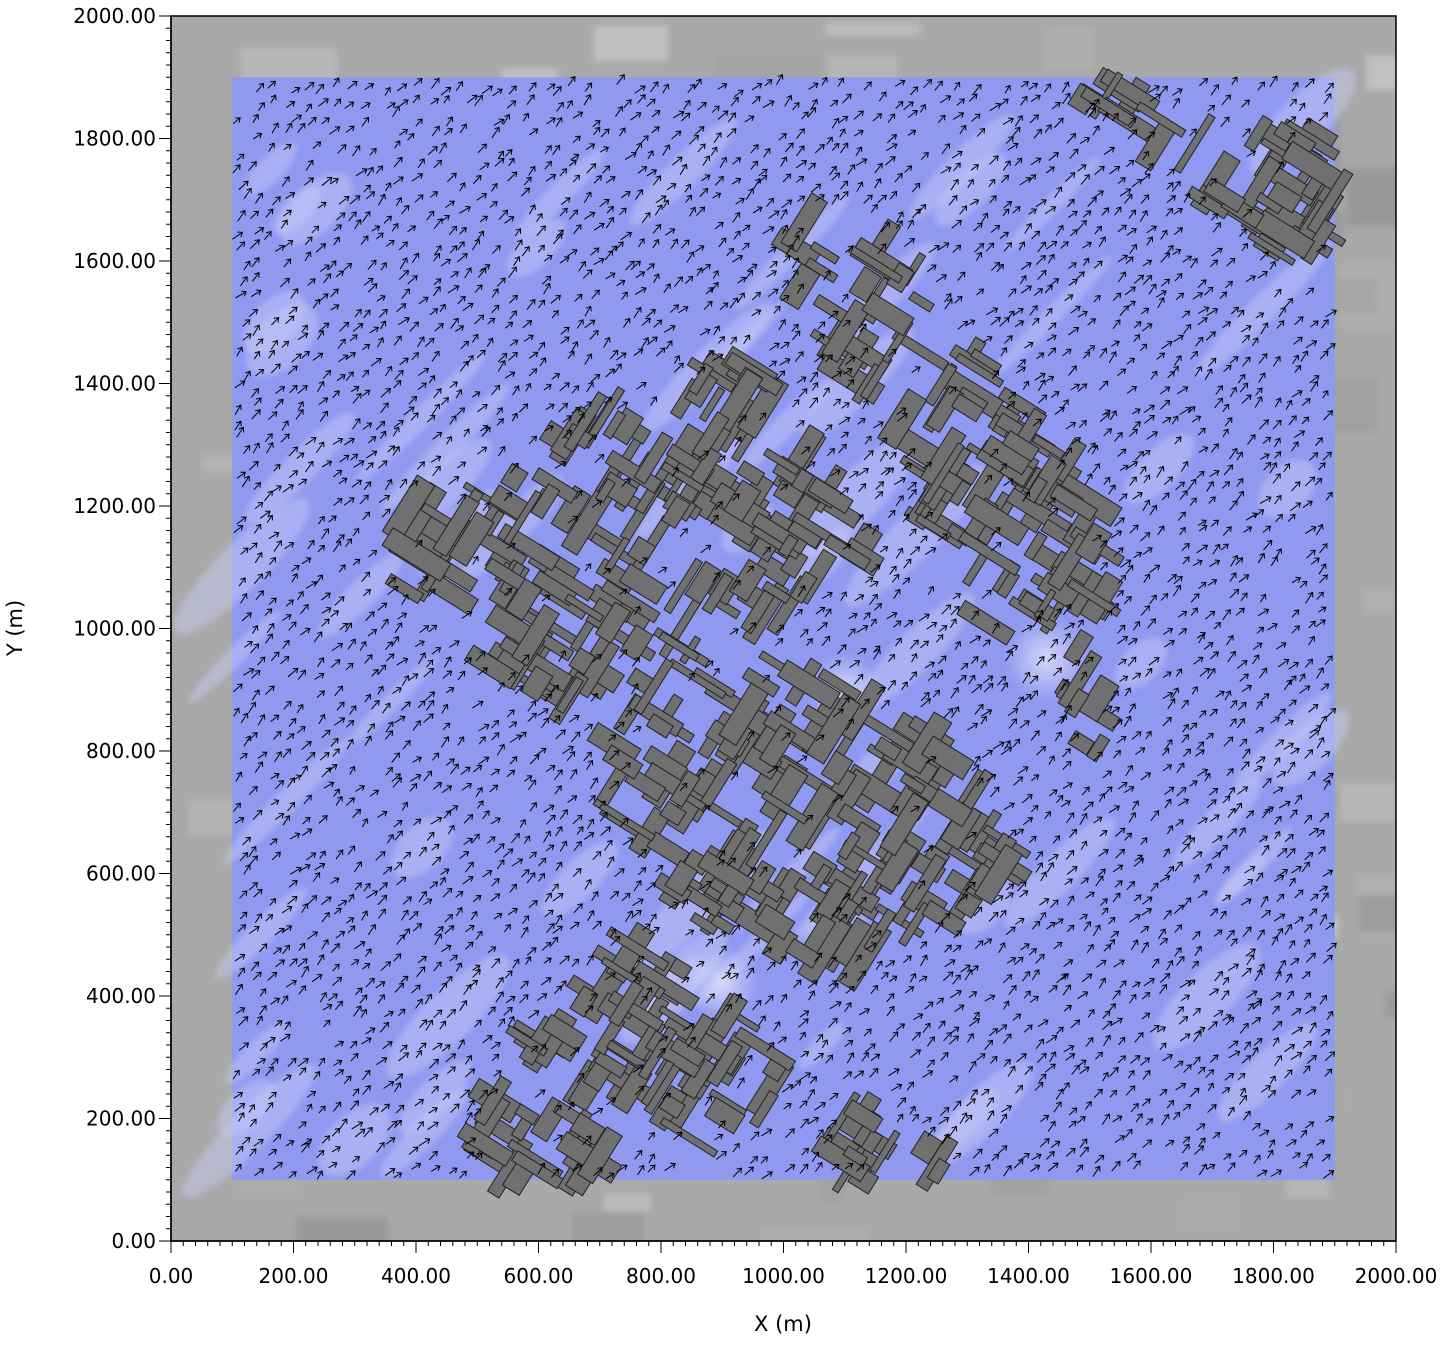 The image size is (1443, 1349). What do you see at coordinates (171, 1276) in the screenshot?
I see `x-tick-label: 0.00` at bounding box center [171, 1276].